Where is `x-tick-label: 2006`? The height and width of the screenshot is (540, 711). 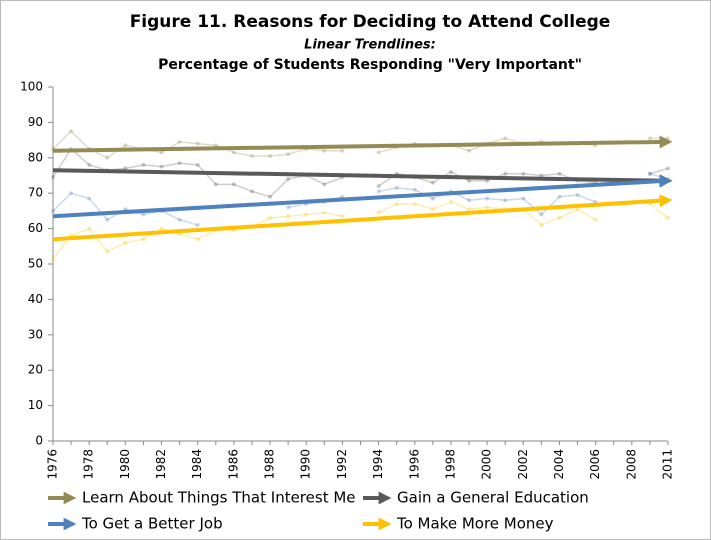
x-tick-label: 2006 is located at coordinates (595, 464).